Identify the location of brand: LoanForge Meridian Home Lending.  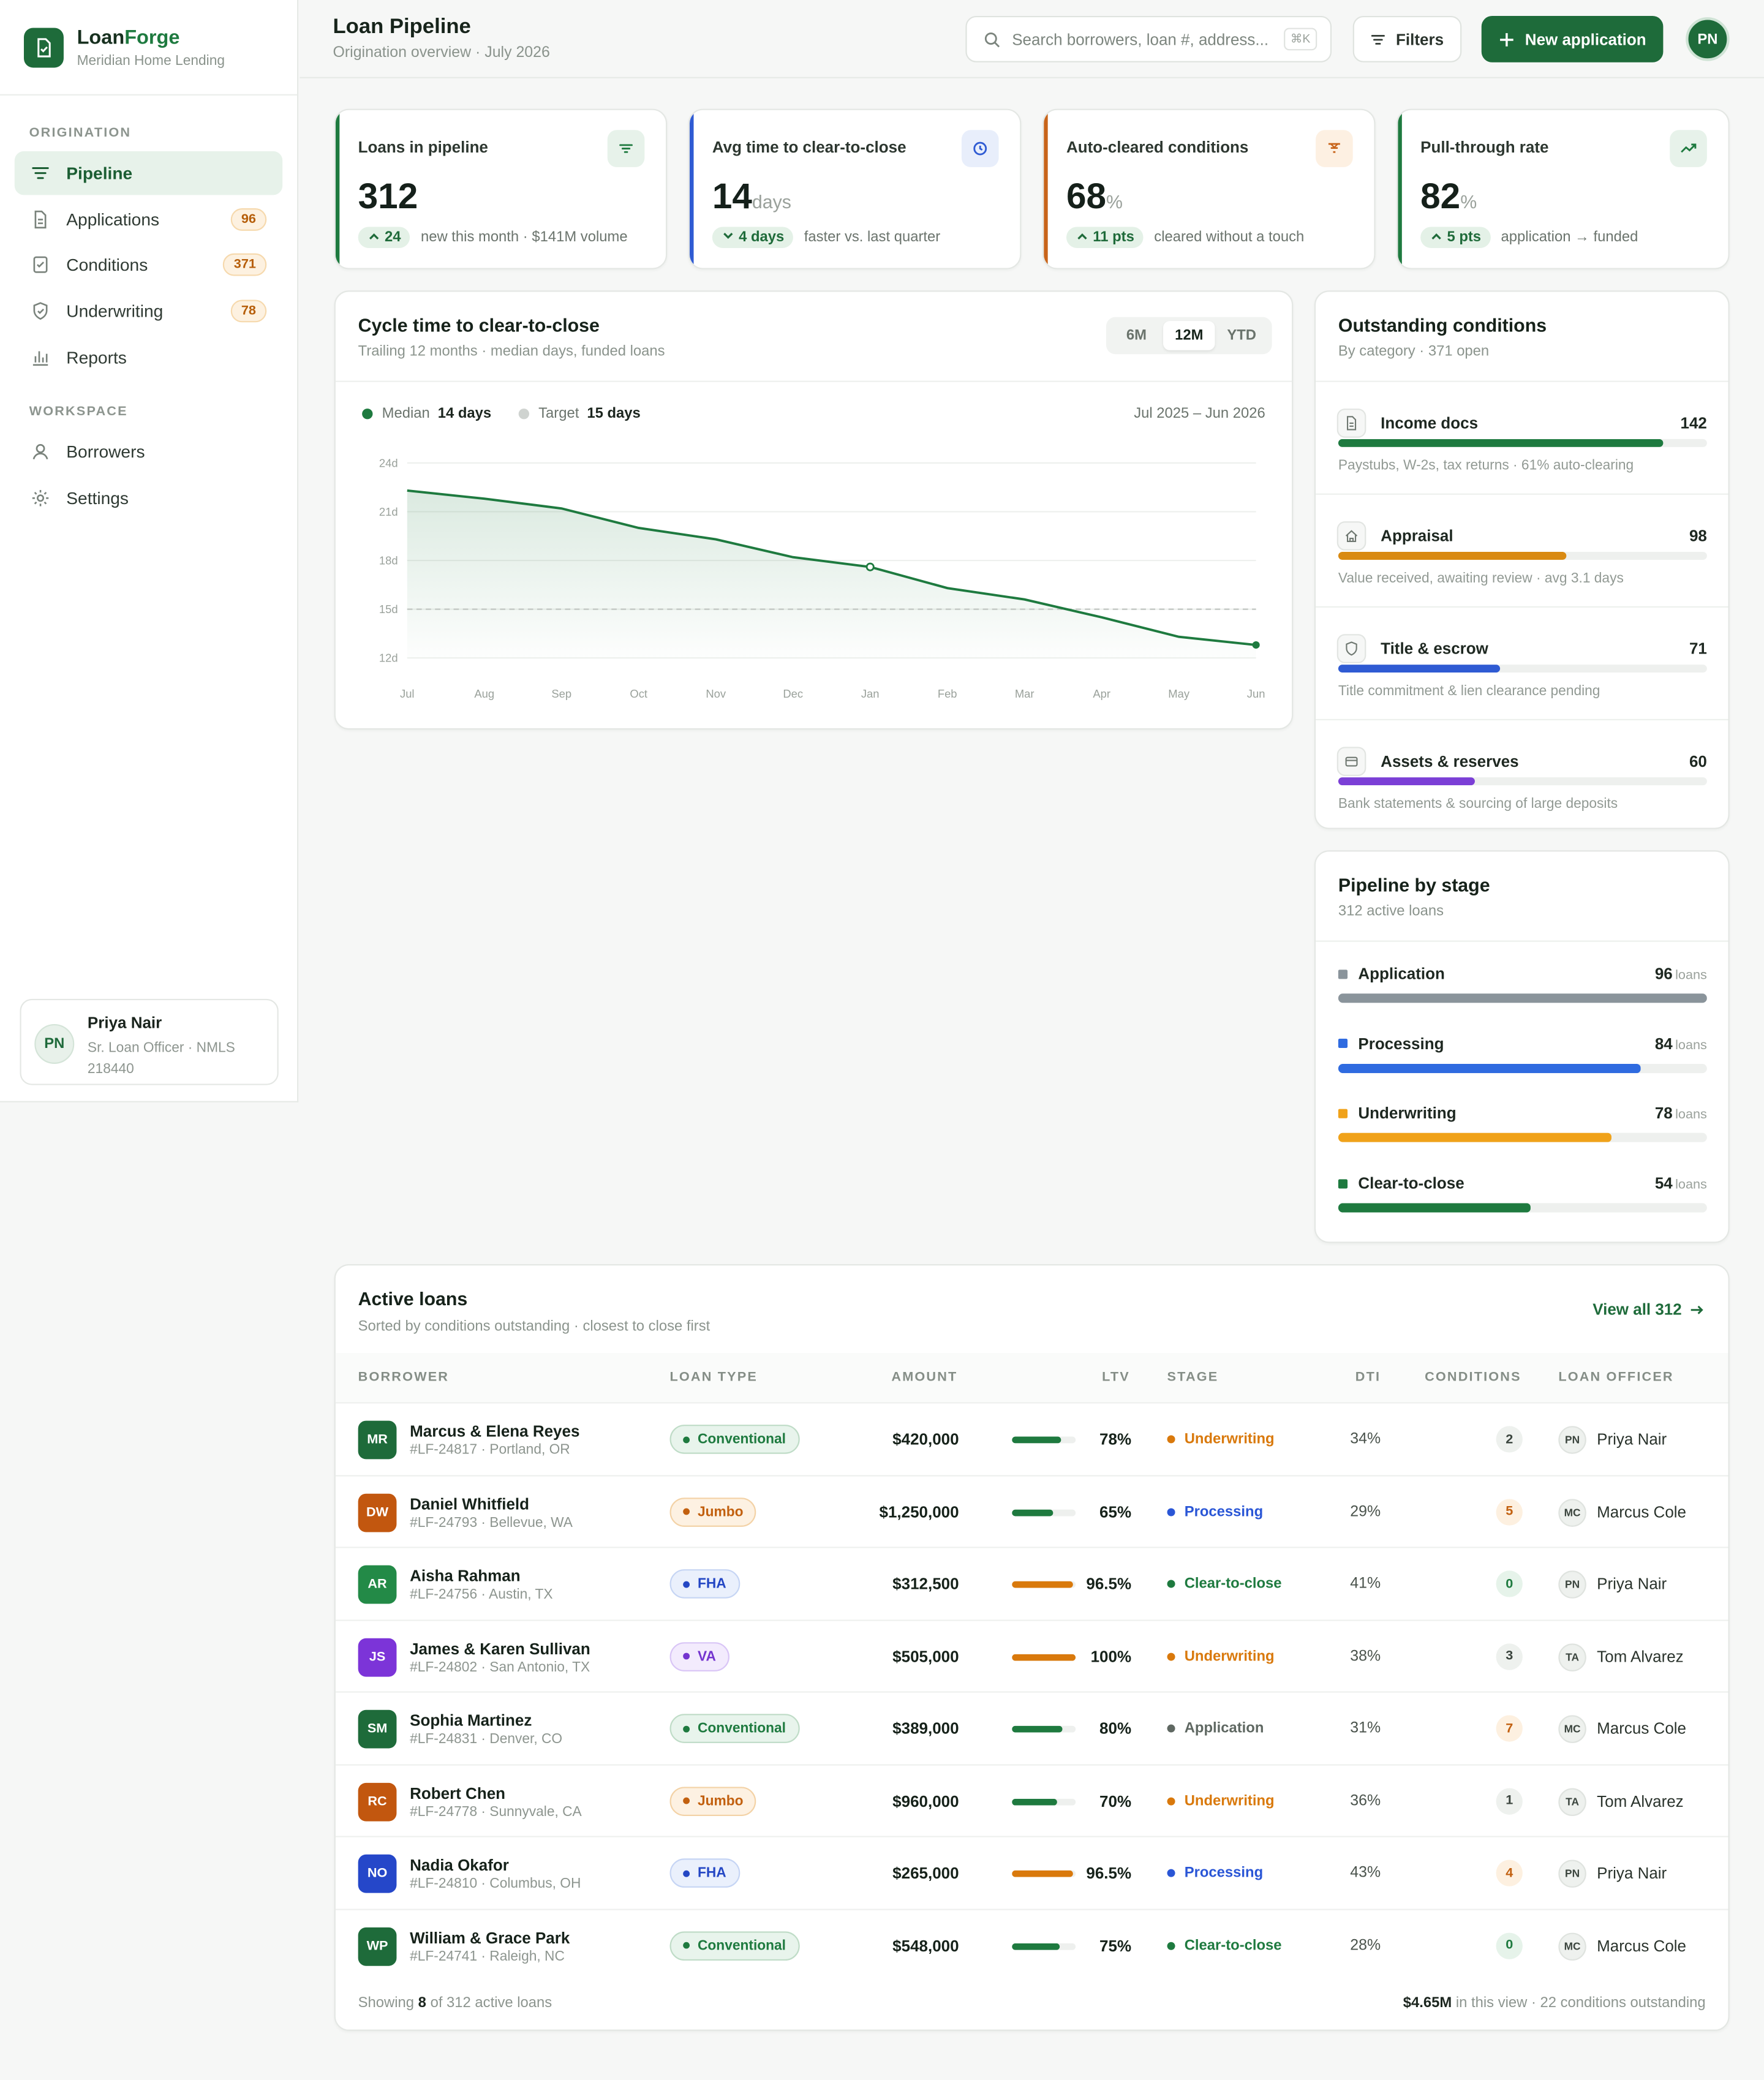
(149, 48).